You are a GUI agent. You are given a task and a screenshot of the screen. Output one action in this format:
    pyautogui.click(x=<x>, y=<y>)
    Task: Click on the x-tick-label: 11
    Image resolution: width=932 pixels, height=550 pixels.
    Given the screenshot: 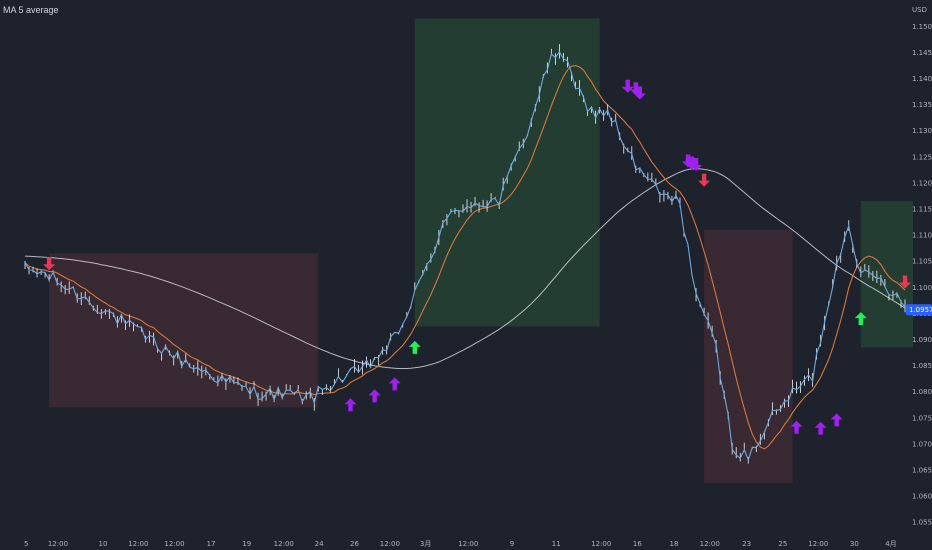 What is the action you would take?
    pyautogui.click(x=556, y=544)
    